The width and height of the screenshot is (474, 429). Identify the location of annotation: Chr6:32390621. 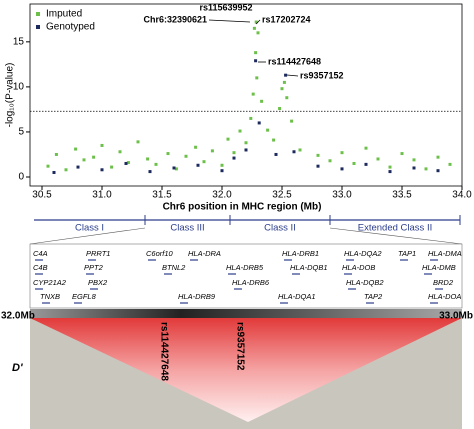
(175, 19).